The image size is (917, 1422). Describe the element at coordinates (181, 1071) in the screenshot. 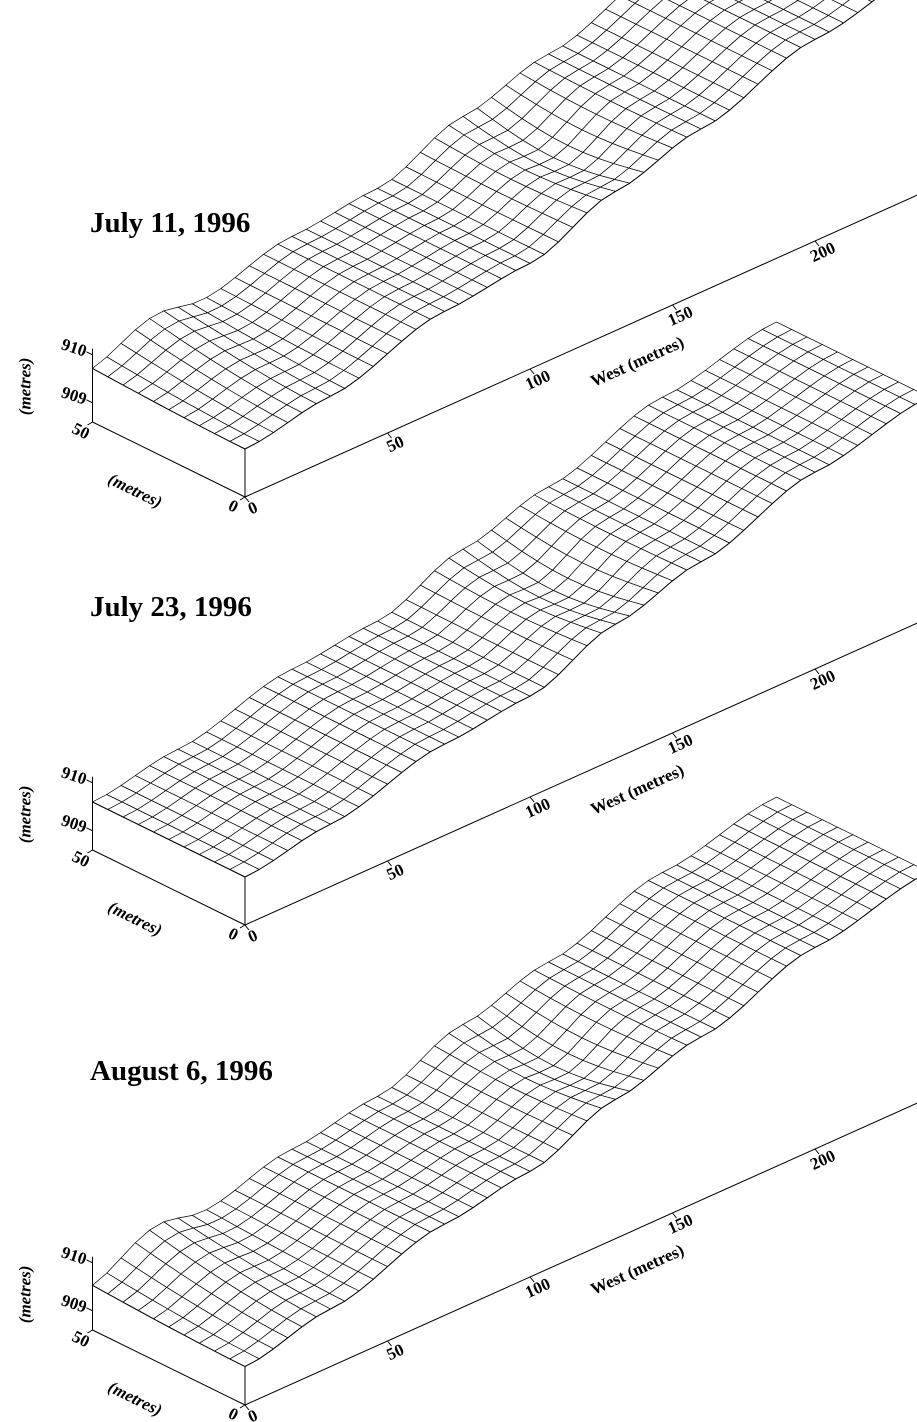

I see `chart-title: August 6, 1996` at that location.